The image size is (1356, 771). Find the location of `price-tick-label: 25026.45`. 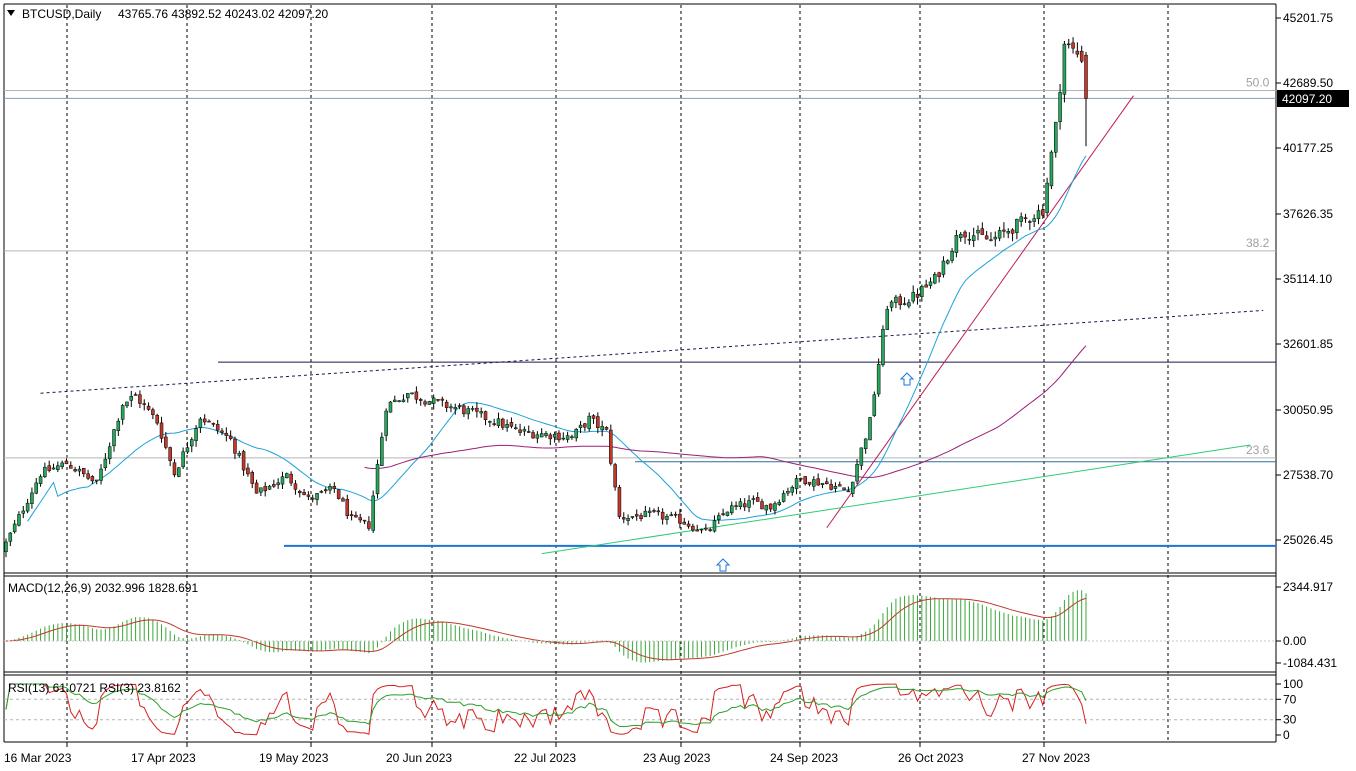

price-tick-label: 25026.45 is located at coordinates (1308, 540).